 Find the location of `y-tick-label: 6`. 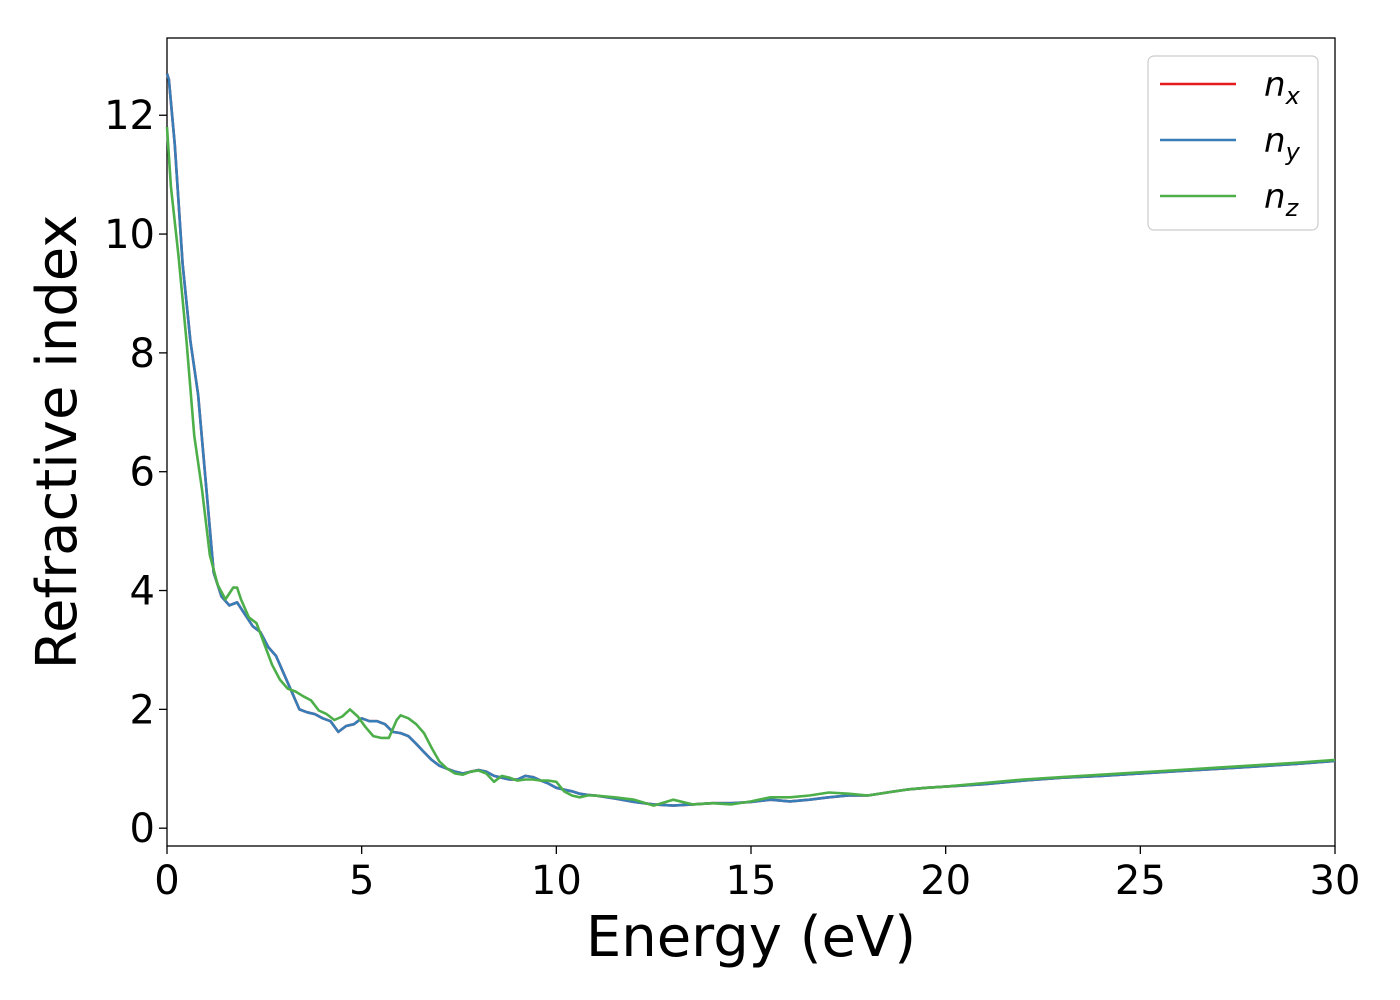

y-tick-label: 6 is located at coordinates (142, 473).